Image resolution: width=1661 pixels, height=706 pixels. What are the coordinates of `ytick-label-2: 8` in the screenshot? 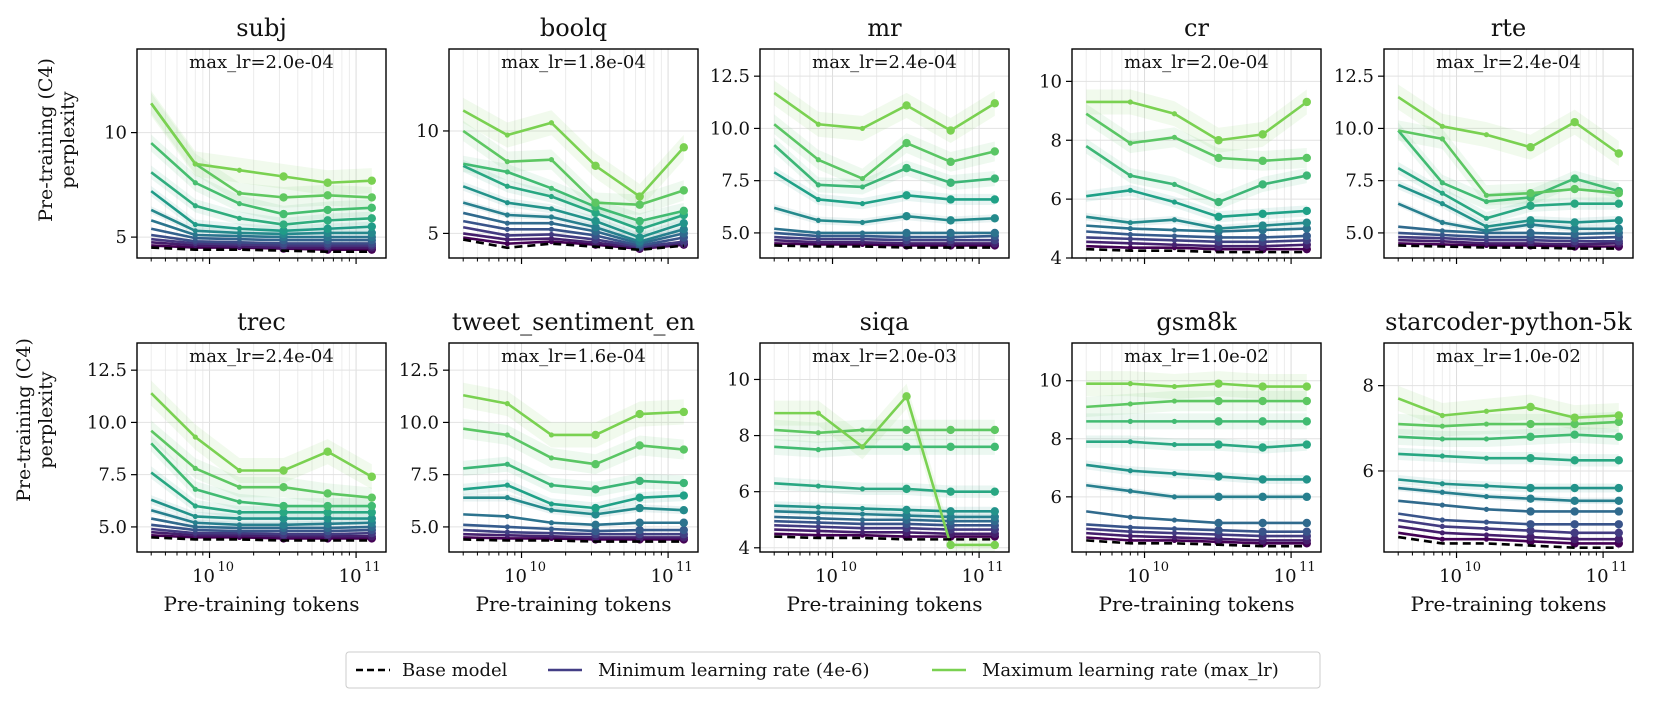 It's located at (744, 436).